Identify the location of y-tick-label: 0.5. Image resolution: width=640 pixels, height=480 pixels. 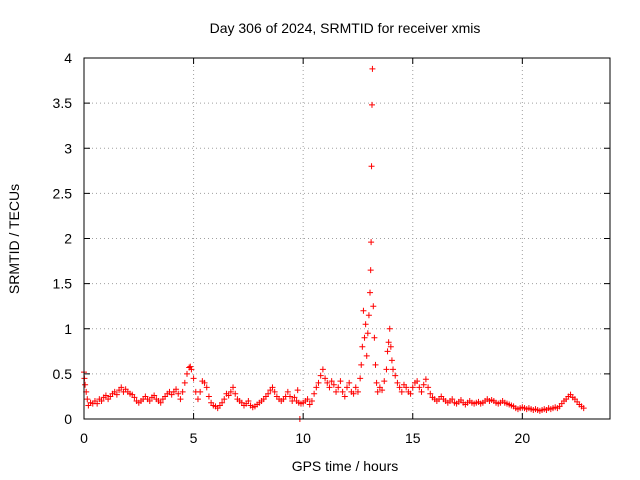
(63, 374).